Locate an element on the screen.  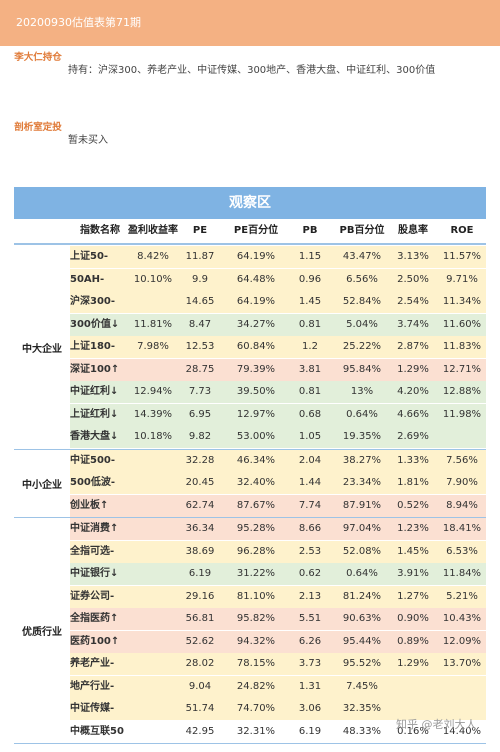
table-row: 地产行业- 9.04 24.82% 1.31 7.45% is located at coordinates (278, 686).